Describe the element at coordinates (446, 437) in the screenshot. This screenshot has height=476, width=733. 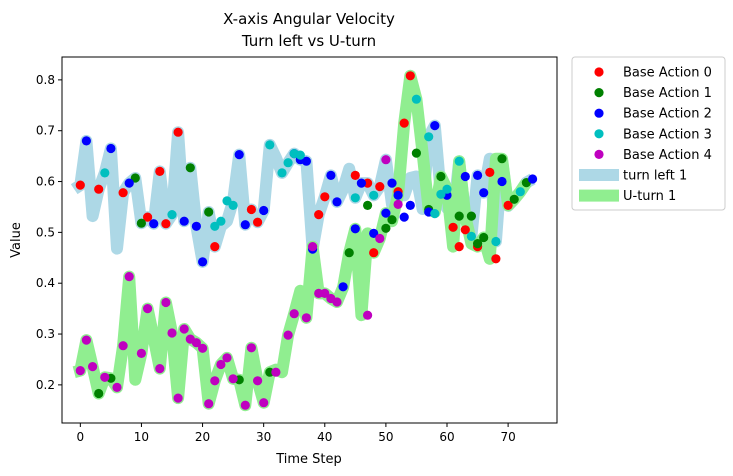
I see `x-tick-label: 60` at that location.